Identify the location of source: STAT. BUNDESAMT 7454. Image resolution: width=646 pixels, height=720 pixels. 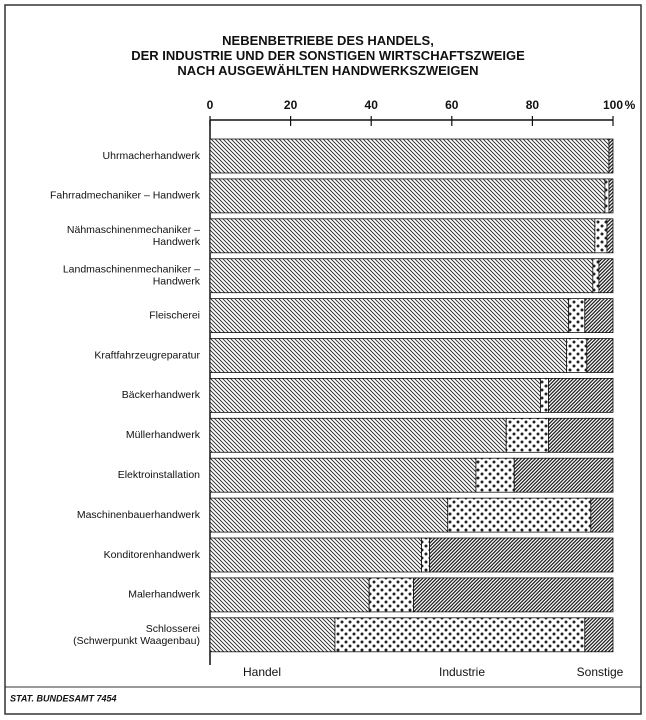
(63, 698).